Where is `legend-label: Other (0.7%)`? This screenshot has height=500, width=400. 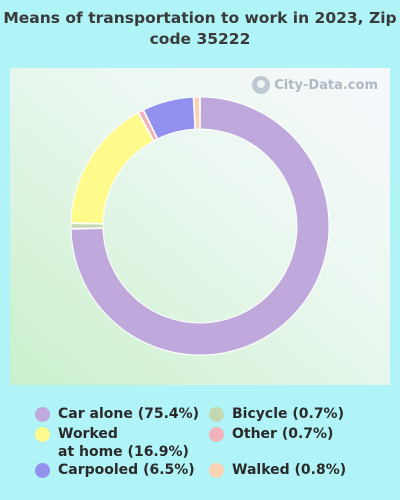
legend-label: Other (0.7%) is located at coordinates (283, 434).